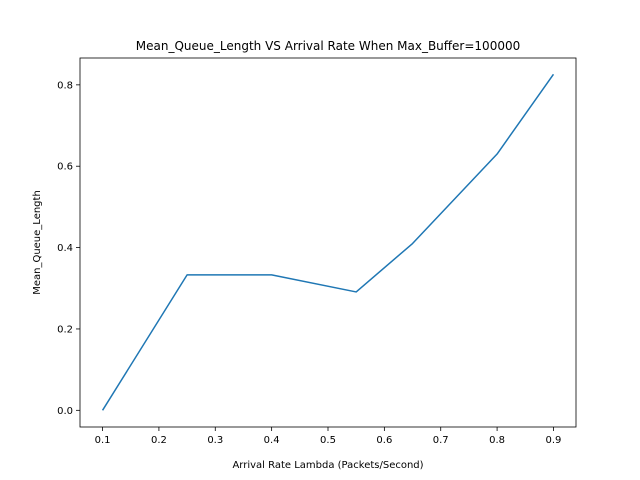 This screenshot has height=480, width=640. Describe the element at coordinates (159, 440) in the screenshot. I see `x-tick-label: 0.2` at that location.